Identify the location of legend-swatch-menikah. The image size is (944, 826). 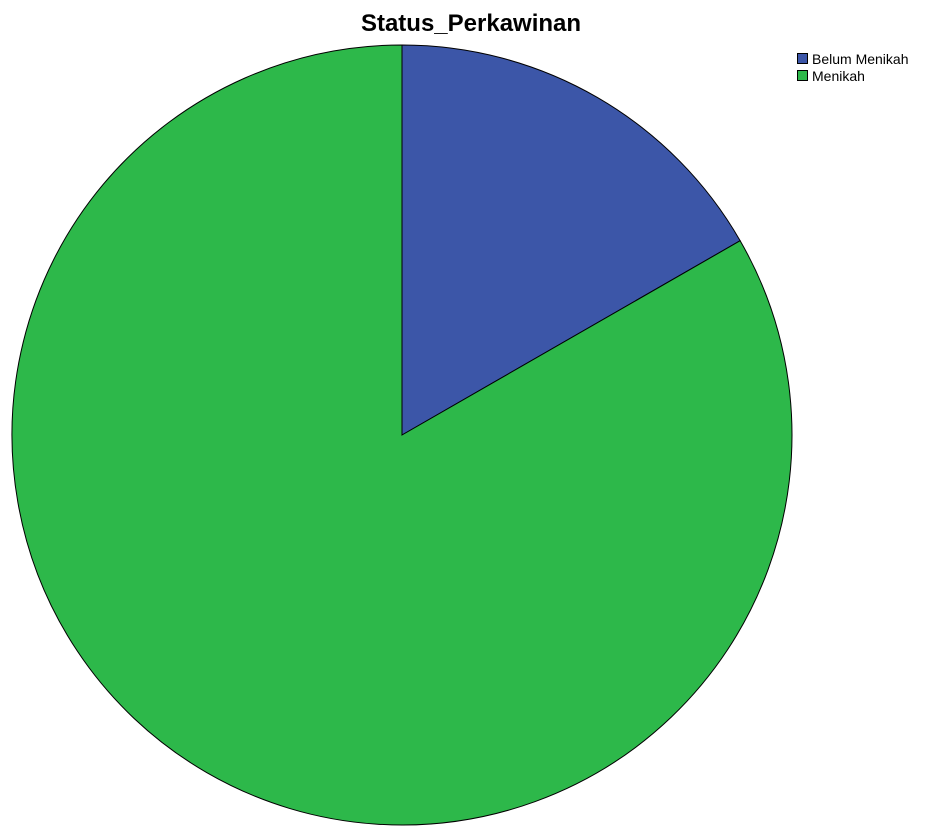
(802, 75).